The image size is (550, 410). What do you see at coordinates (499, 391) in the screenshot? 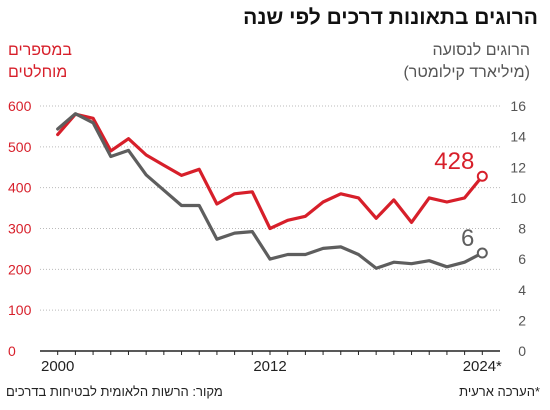
I see `footnote: *הערכה ארעית` at bounding box center [499, 391].